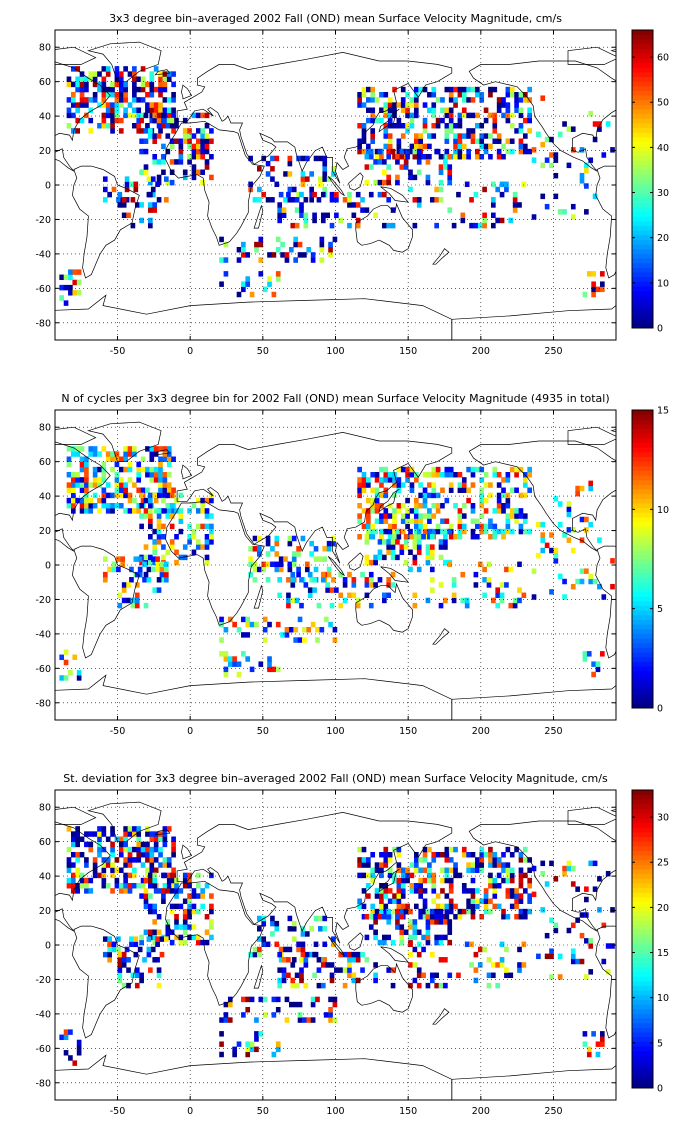  I want to click on colorbar-tick-label: 0, so click(660, 709).